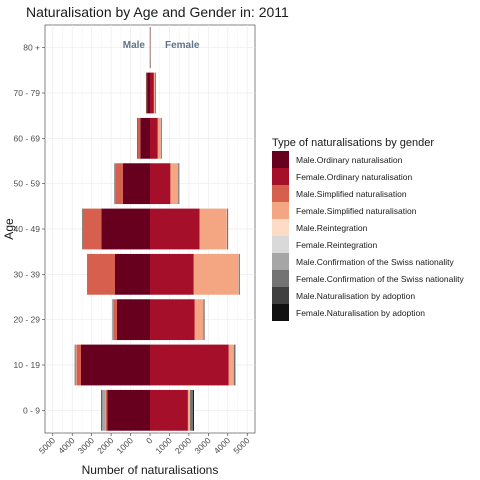  What do you see at coordinates (31, 410) in the screenshot?
I see `y-tick-label: 0 - 9` at bounding box center [31, 410].